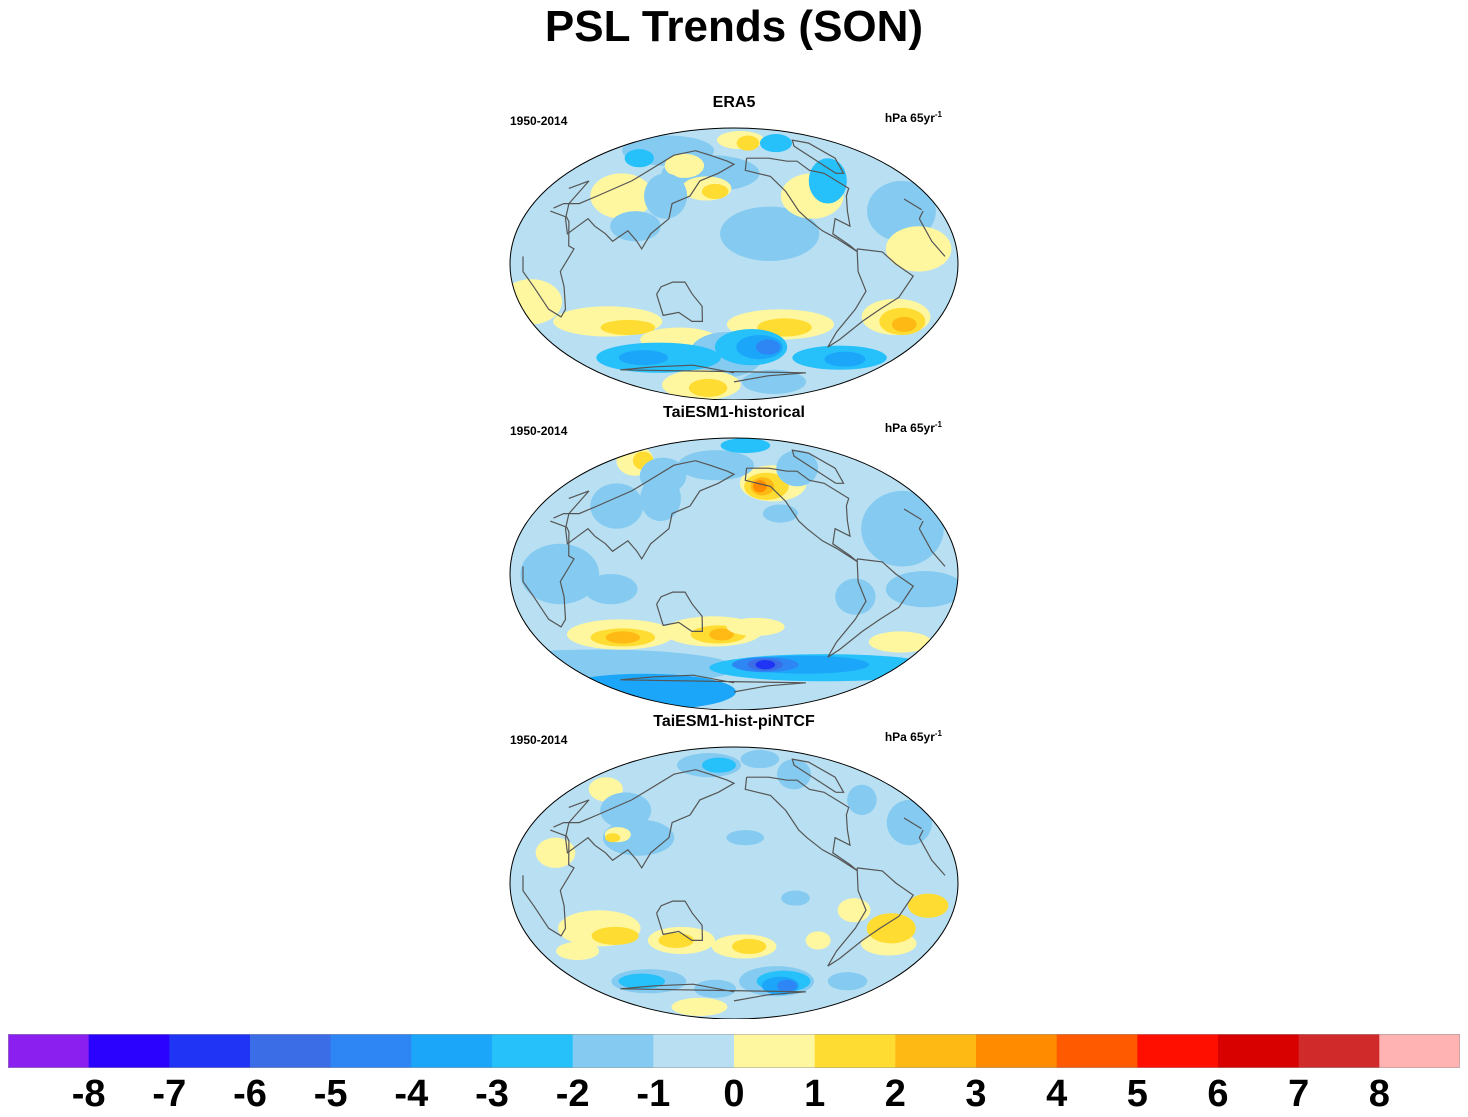 This screenshot has height=1117, width=1468. I want to click on colorbar-tick-label: -8, so click(88, 1094).